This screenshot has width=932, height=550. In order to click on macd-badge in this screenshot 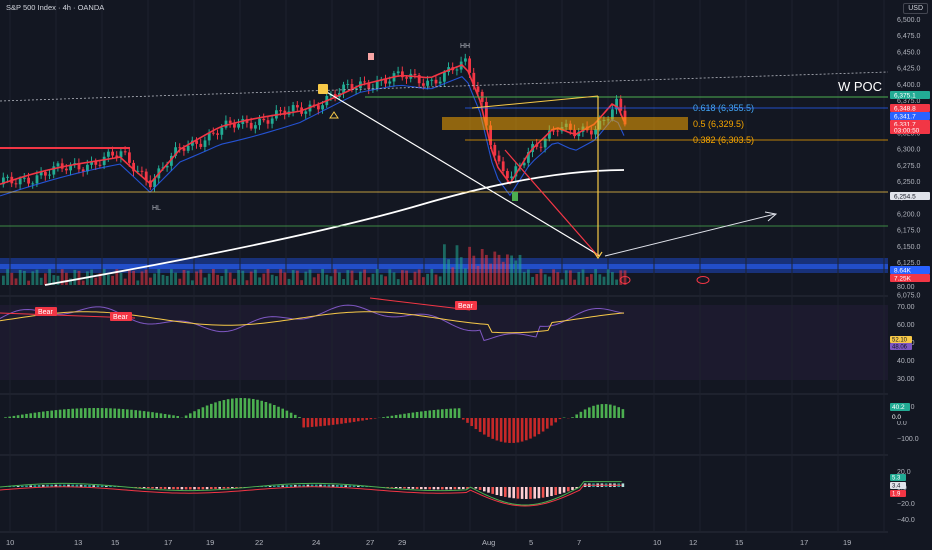, I will do `click(898, 477)`.